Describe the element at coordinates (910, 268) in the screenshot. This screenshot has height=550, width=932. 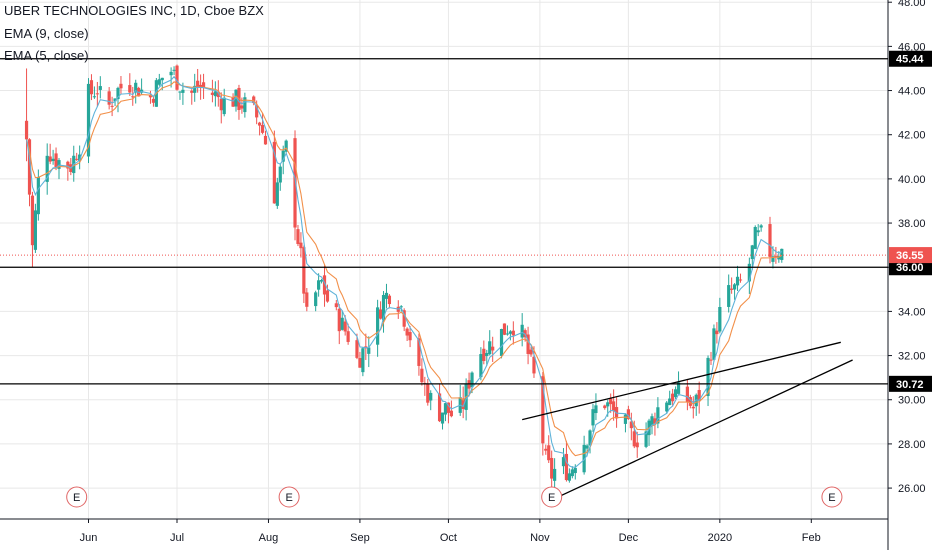
I see `level-tag-label: 36.00` at that location.